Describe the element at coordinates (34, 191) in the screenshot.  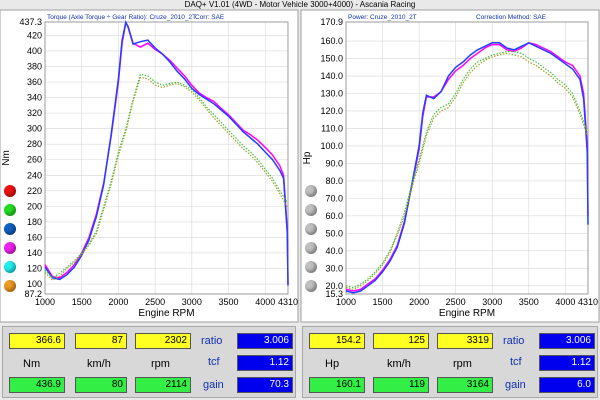
I see `y-tick-label: 220` at that location.